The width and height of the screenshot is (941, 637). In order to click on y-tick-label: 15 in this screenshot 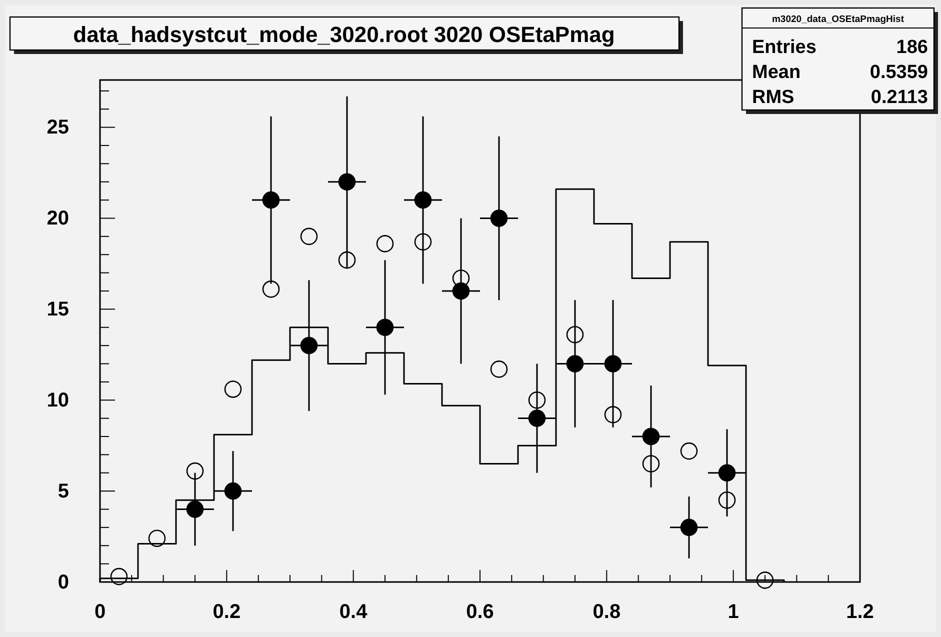, I will do `click(57, 309)`.